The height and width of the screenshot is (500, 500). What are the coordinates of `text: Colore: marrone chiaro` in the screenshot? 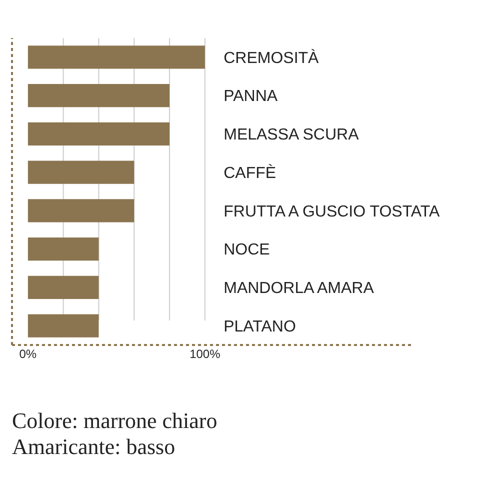 It's located at (115, 420).